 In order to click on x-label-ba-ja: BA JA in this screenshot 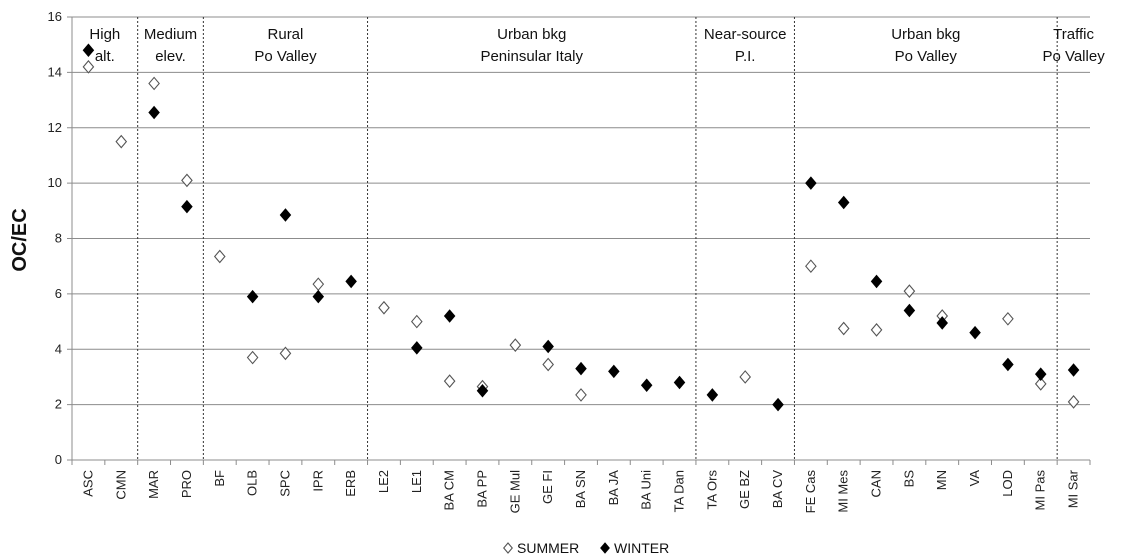, I will do `click(613, 488)`.